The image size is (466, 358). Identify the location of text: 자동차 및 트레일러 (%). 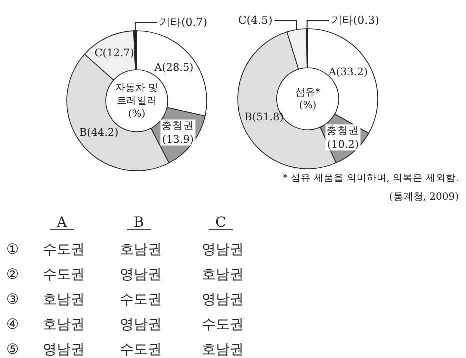
(137, 101).